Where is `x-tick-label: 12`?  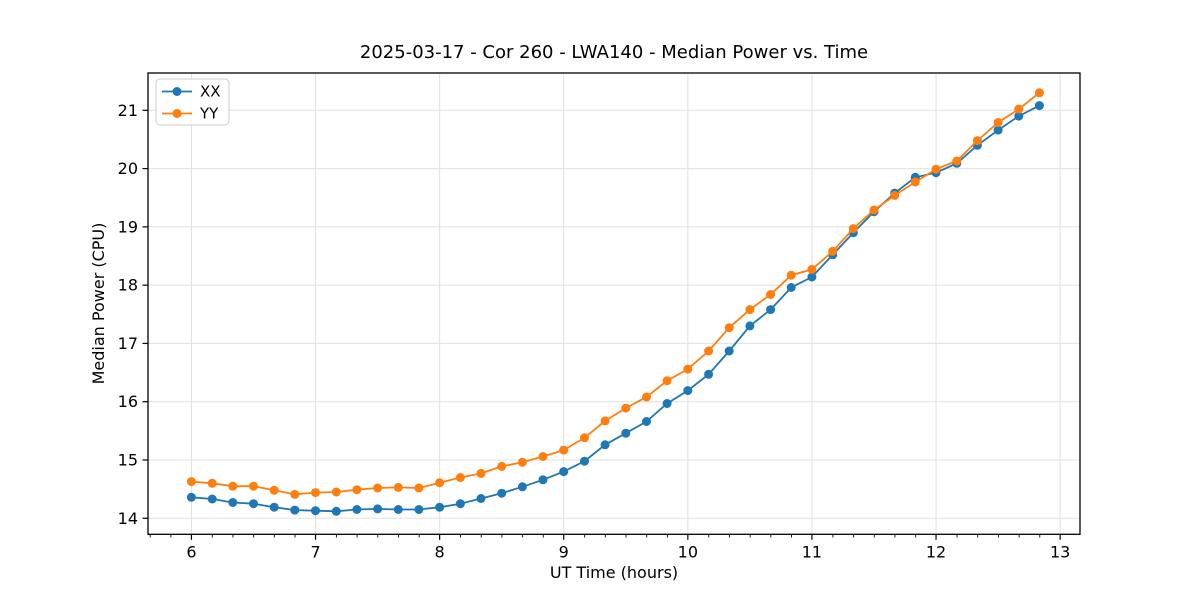 x-tick-label: 12 is located at coordinates (936, 551).